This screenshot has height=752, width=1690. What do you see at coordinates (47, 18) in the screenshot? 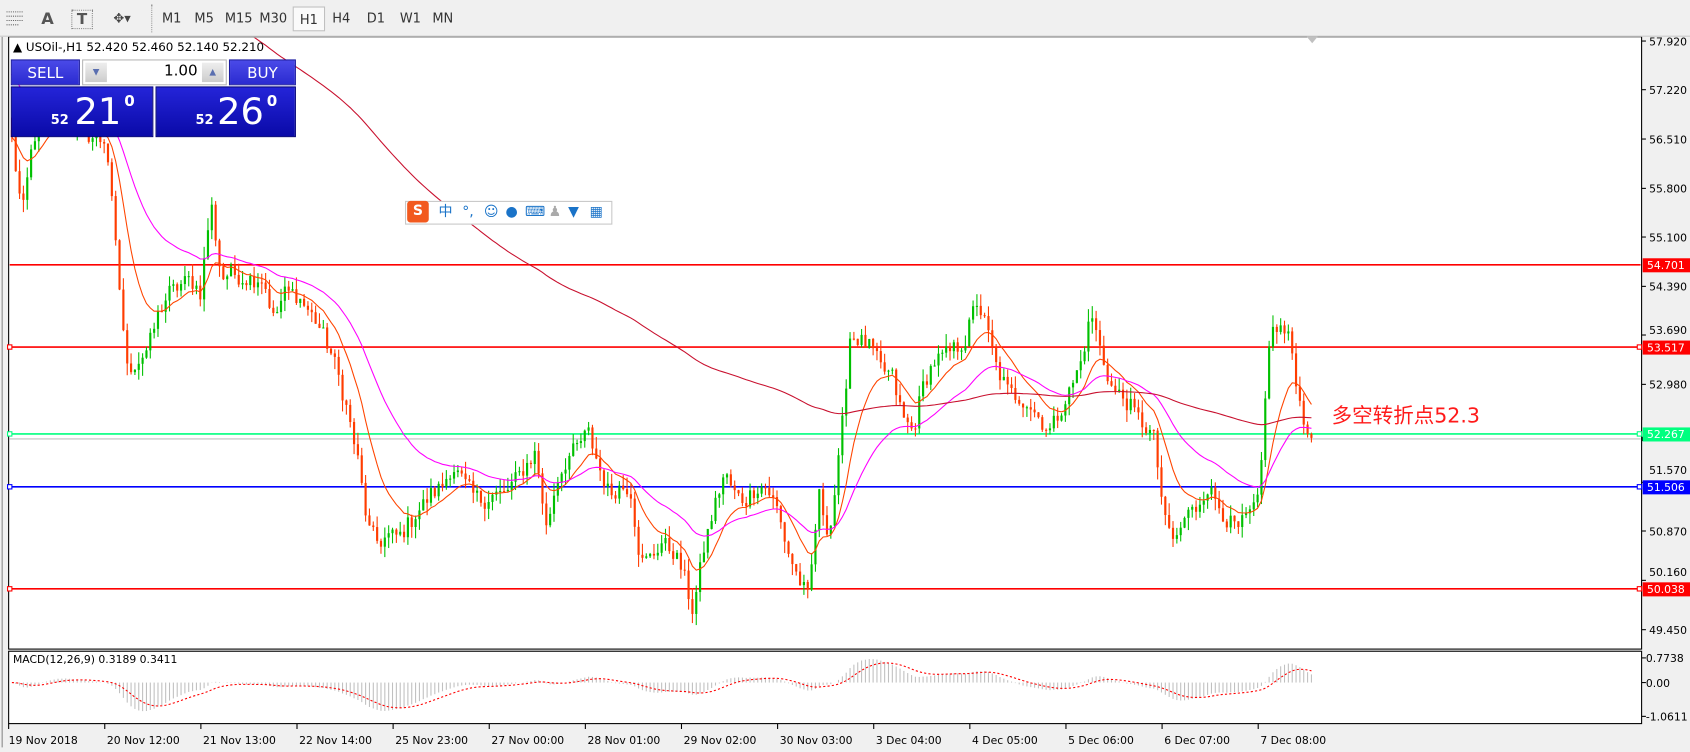
I see `text-A-icon: A` at bounding box center [47, 18].